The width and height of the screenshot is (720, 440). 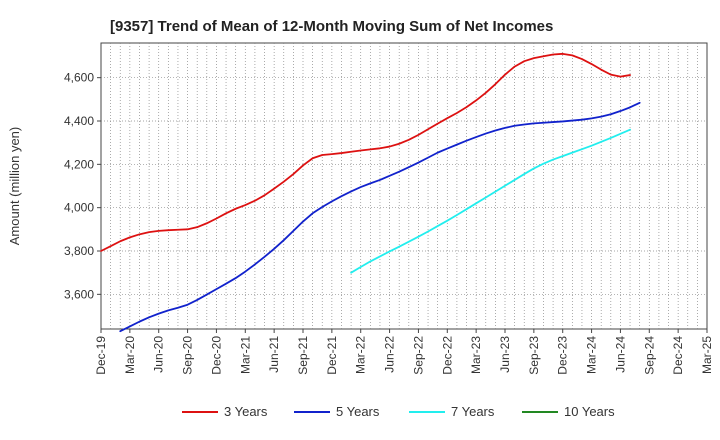 I want to click on x-tick-label: Dec-21, so click(x=332, y=355).